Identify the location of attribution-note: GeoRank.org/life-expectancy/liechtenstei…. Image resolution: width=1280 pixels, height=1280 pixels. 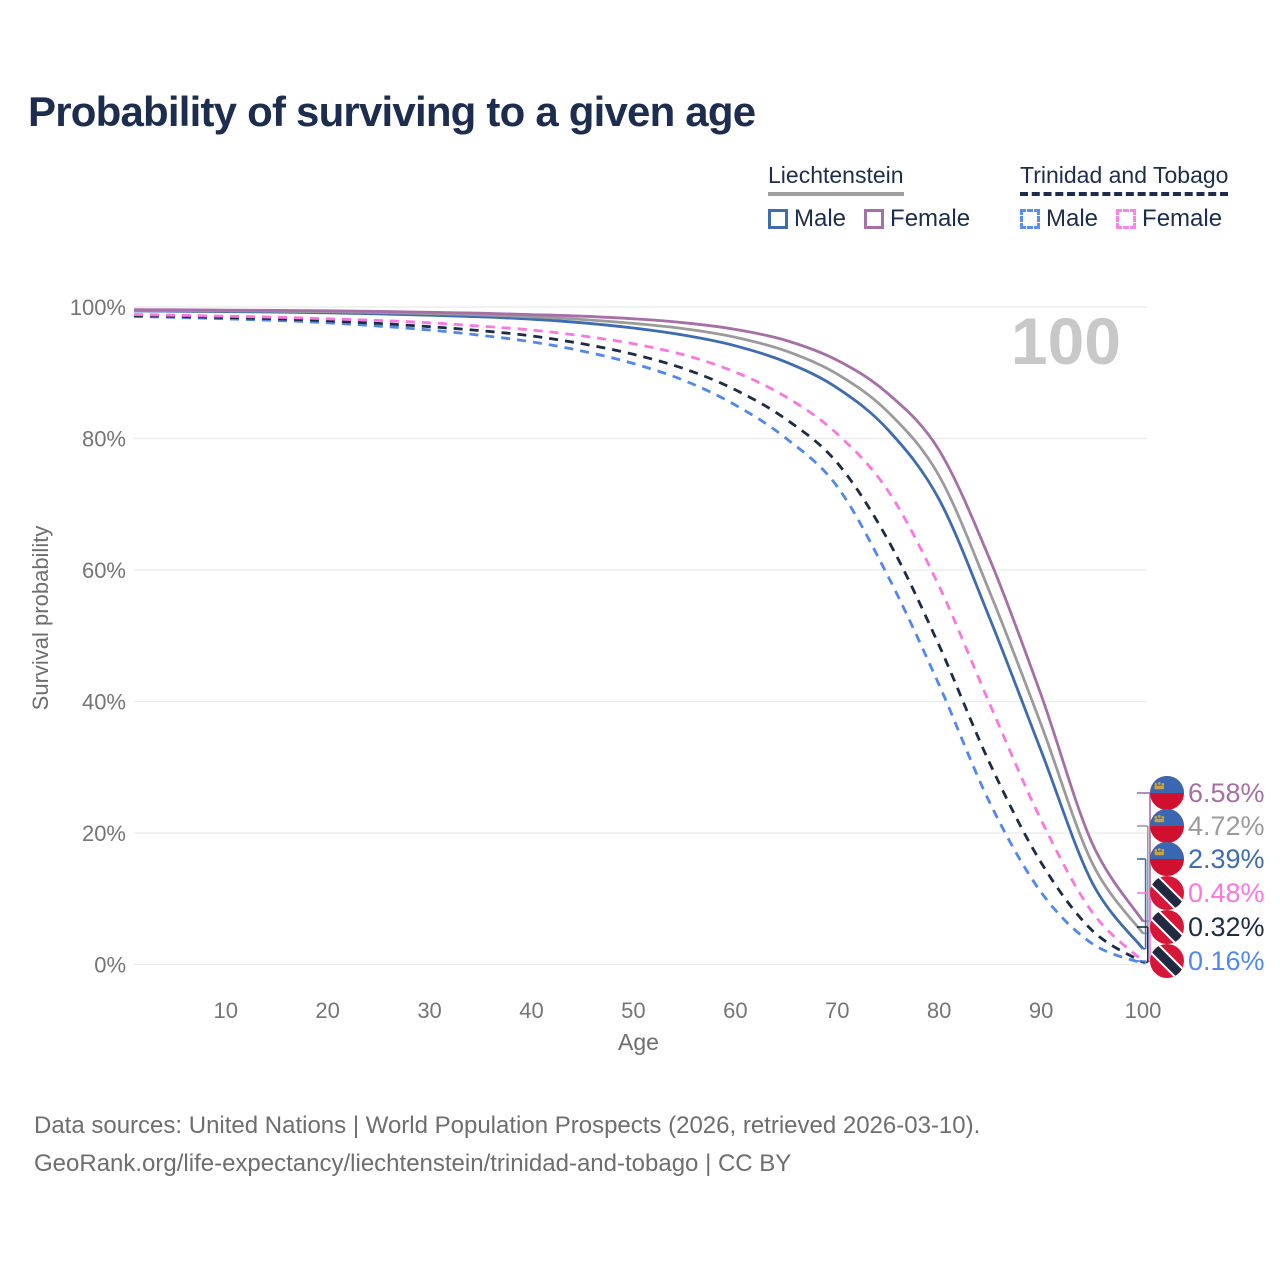
(413, 1163).